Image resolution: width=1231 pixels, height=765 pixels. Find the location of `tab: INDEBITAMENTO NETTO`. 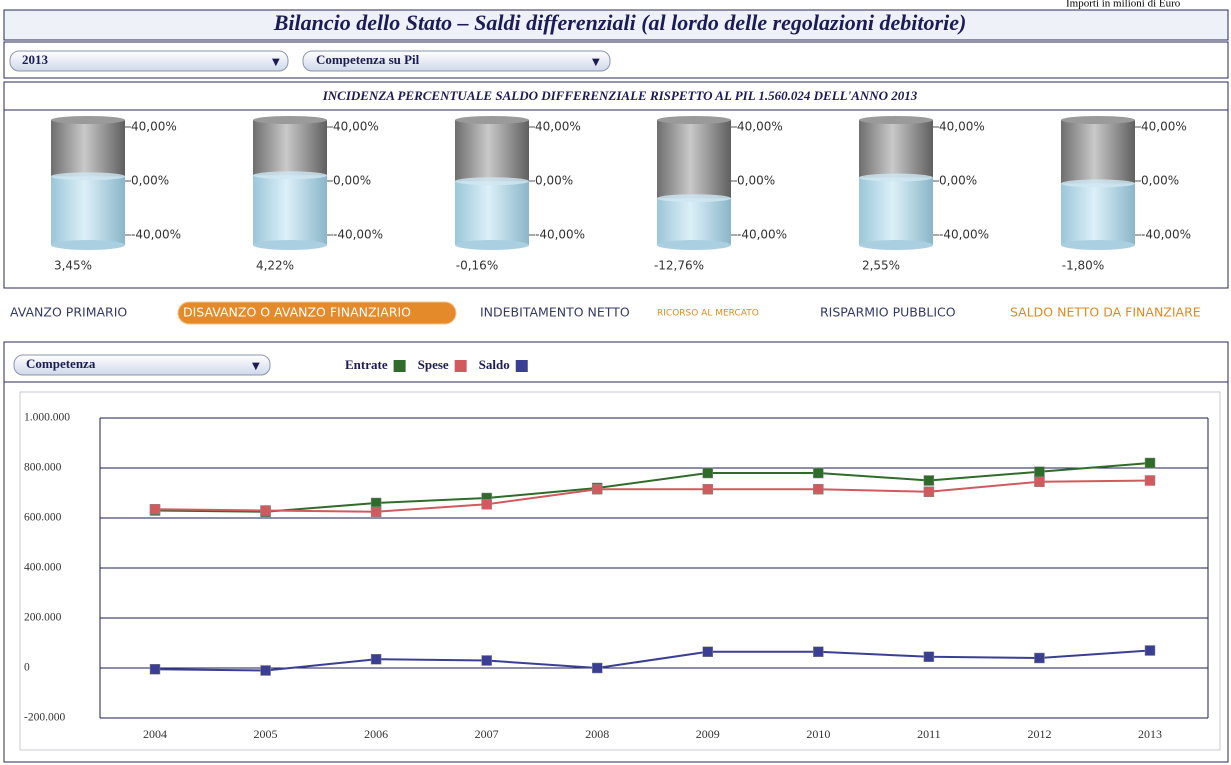

tab: INDEBITAMENTO NETTO is located at coordinates (555, 312).